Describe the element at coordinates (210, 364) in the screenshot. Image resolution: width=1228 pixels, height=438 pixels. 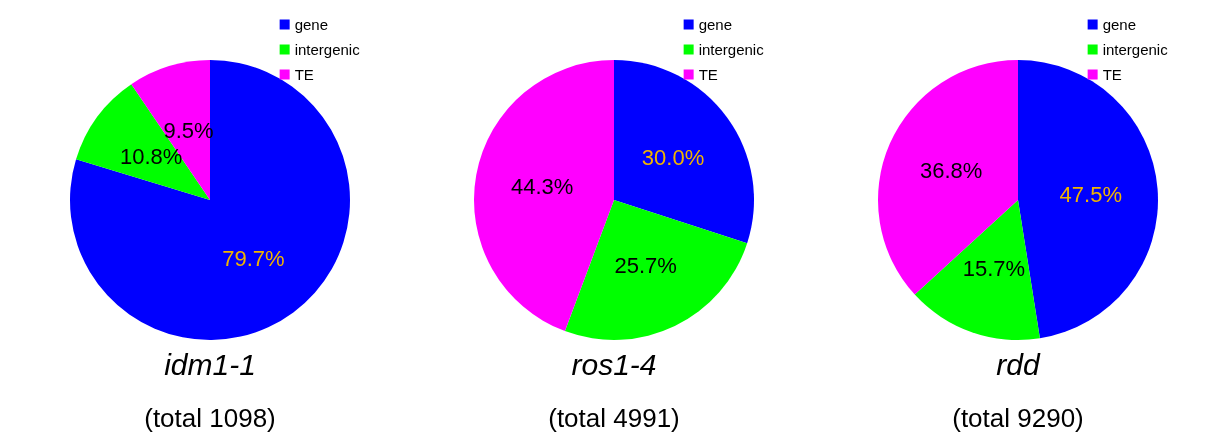
I see `text: idm1-1` at that location.